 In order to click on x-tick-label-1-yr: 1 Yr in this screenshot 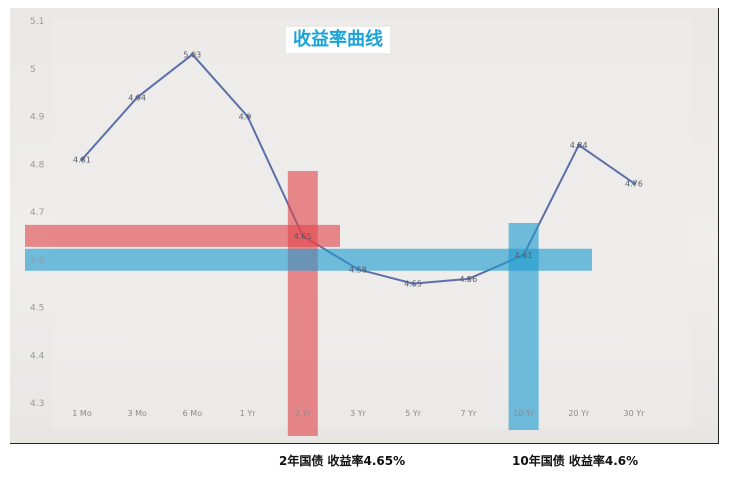, I will do `click(248, 413)`.